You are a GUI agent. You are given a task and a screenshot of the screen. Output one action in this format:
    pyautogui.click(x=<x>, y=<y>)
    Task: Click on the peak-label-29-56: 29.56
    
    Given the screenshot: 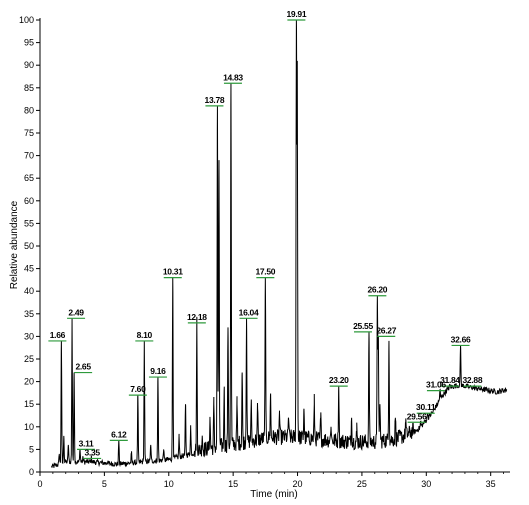 What is the action you would take?
    pyautogui.click(x=417, y=416)
    